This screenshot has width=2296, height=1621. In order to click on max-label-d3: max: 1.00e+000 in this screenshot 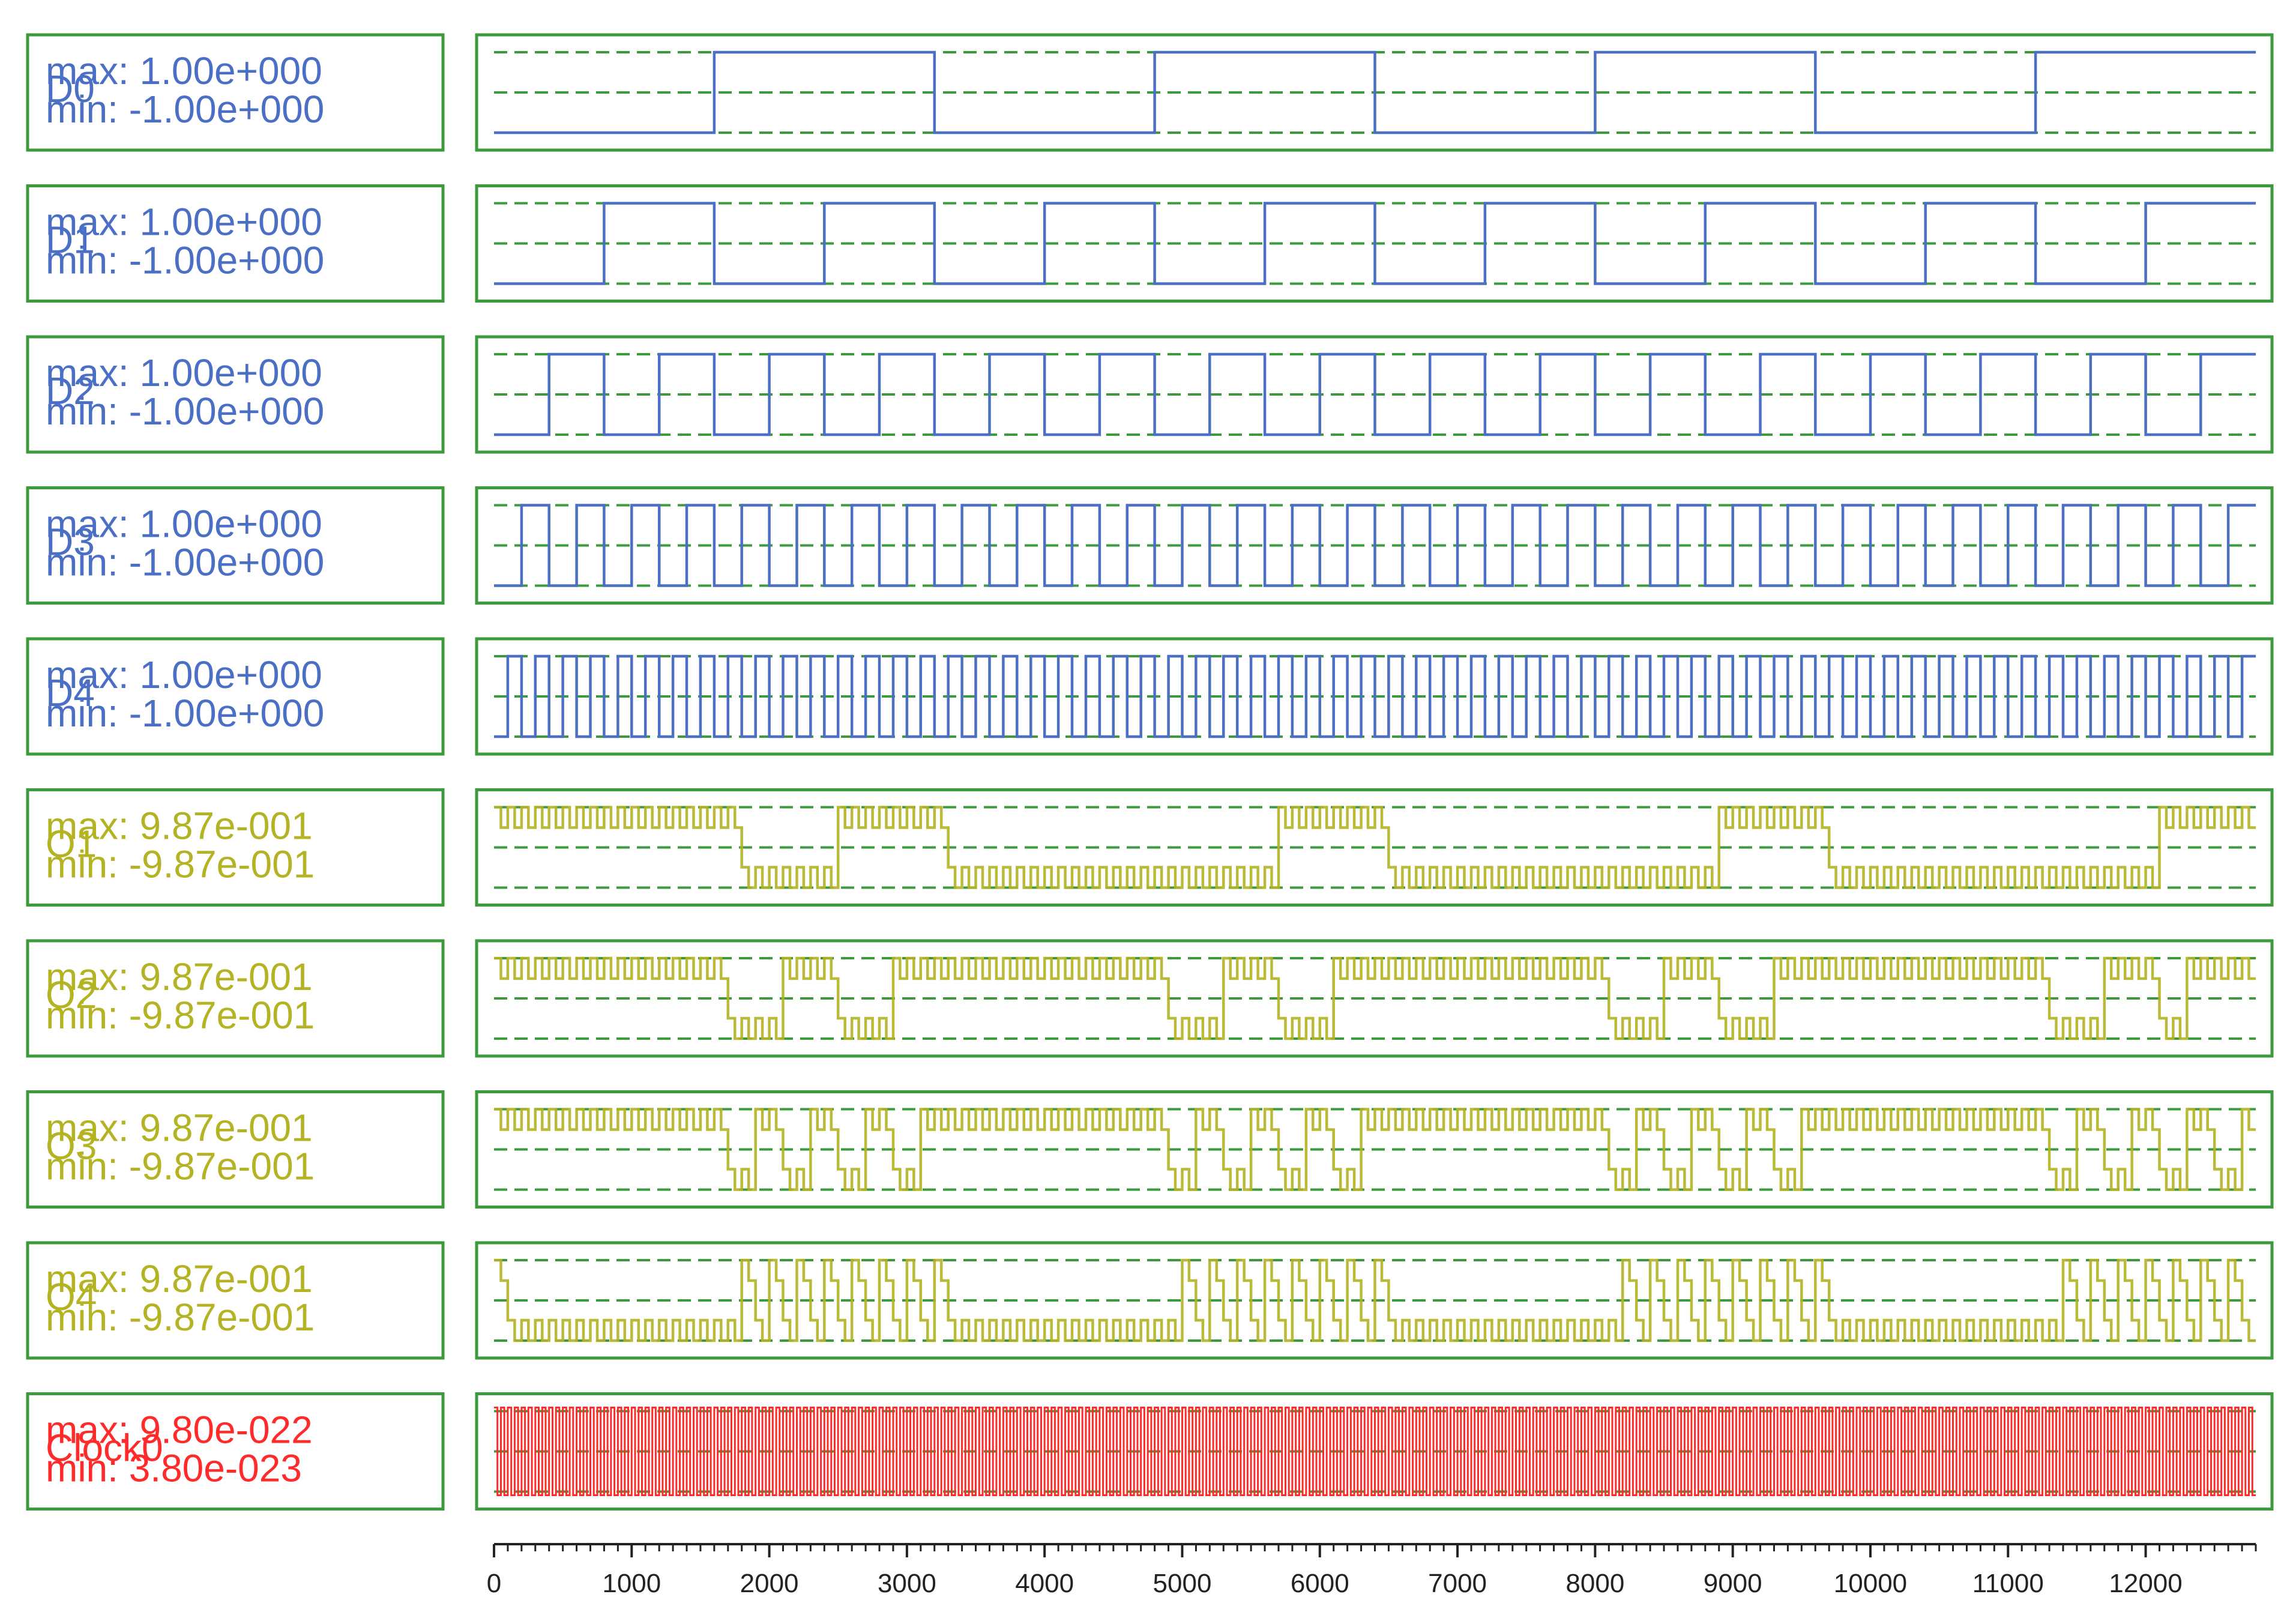, I will do `click(184, 524)`.